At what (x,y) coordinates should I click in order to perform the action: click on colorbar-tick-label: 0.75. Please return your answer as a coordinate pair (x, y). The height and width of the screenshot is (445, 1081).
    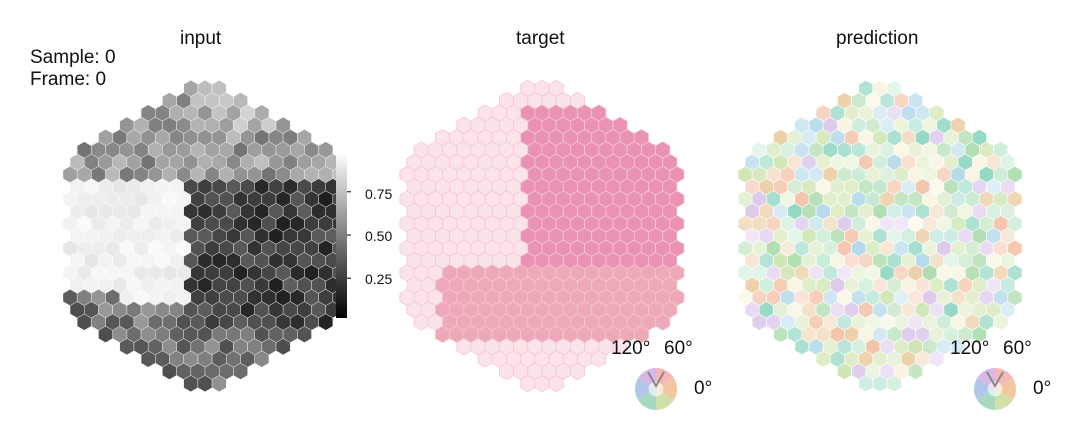
    Looking at the image, I should click on (379, 194).